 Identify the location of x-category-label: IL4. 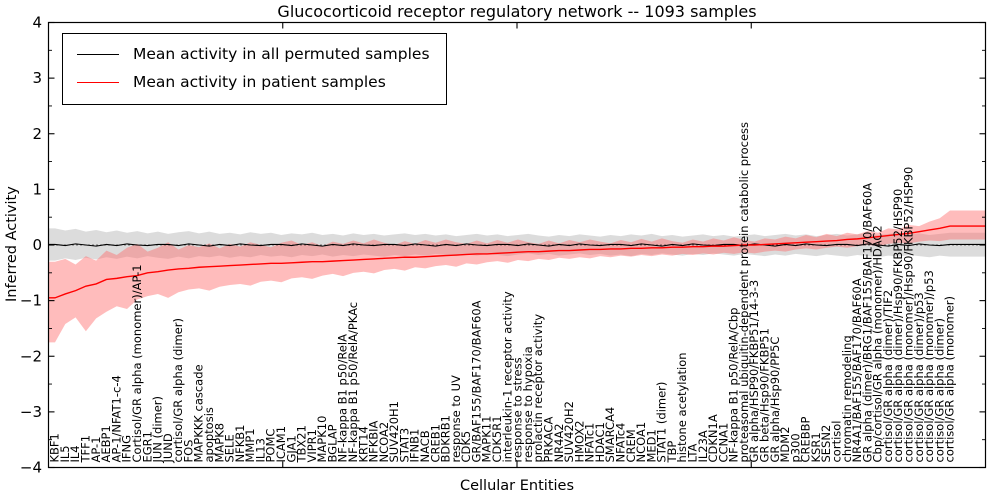
(75, 453).